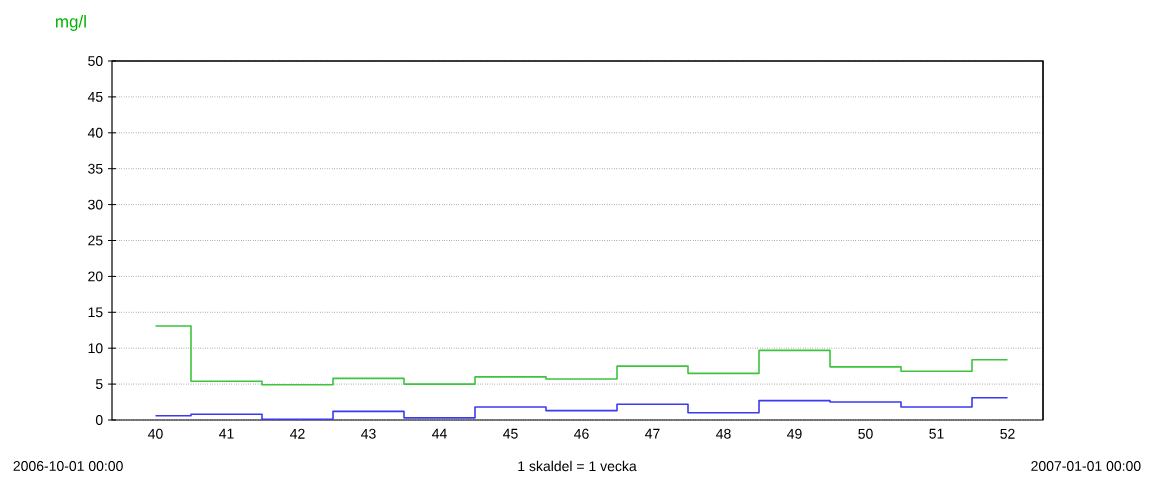  What do you see at coordinates (95, 204) in the screenshot?
I see `y-tick-label: 30` at bounding box center [95, 204].